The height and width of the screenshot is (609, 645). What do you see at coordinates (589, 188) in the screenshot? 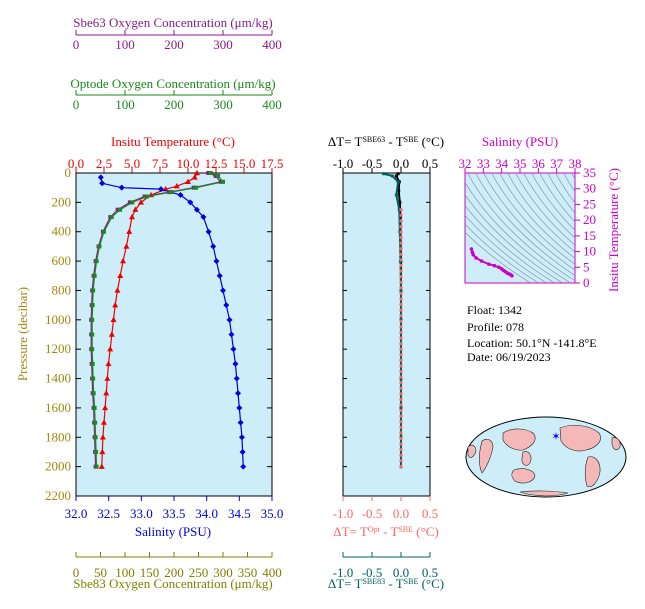
I see `ts-temperature-tick-label: 30` at bounding box center [589, 188].